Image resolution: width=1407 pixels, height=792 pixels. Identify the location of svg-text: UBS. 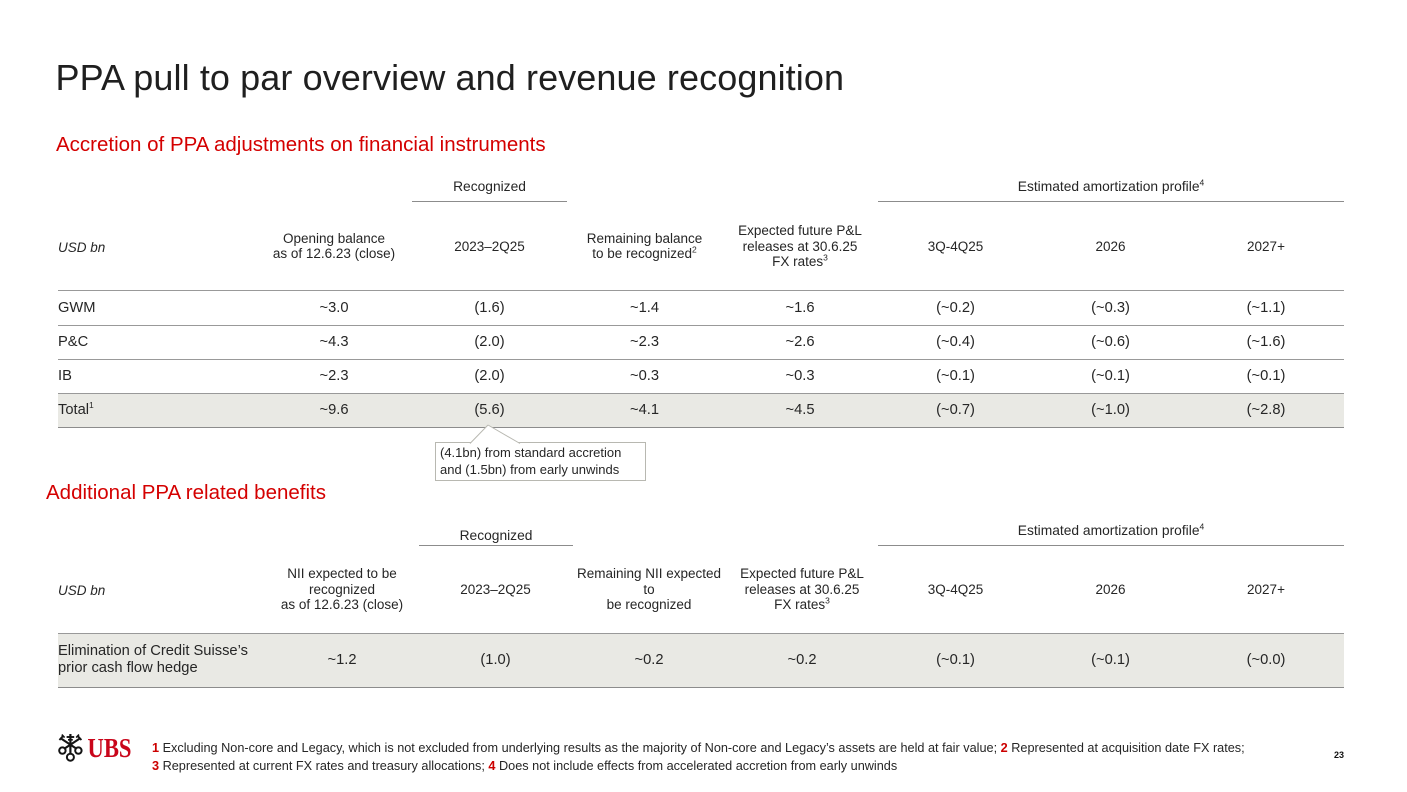
(110, 747).